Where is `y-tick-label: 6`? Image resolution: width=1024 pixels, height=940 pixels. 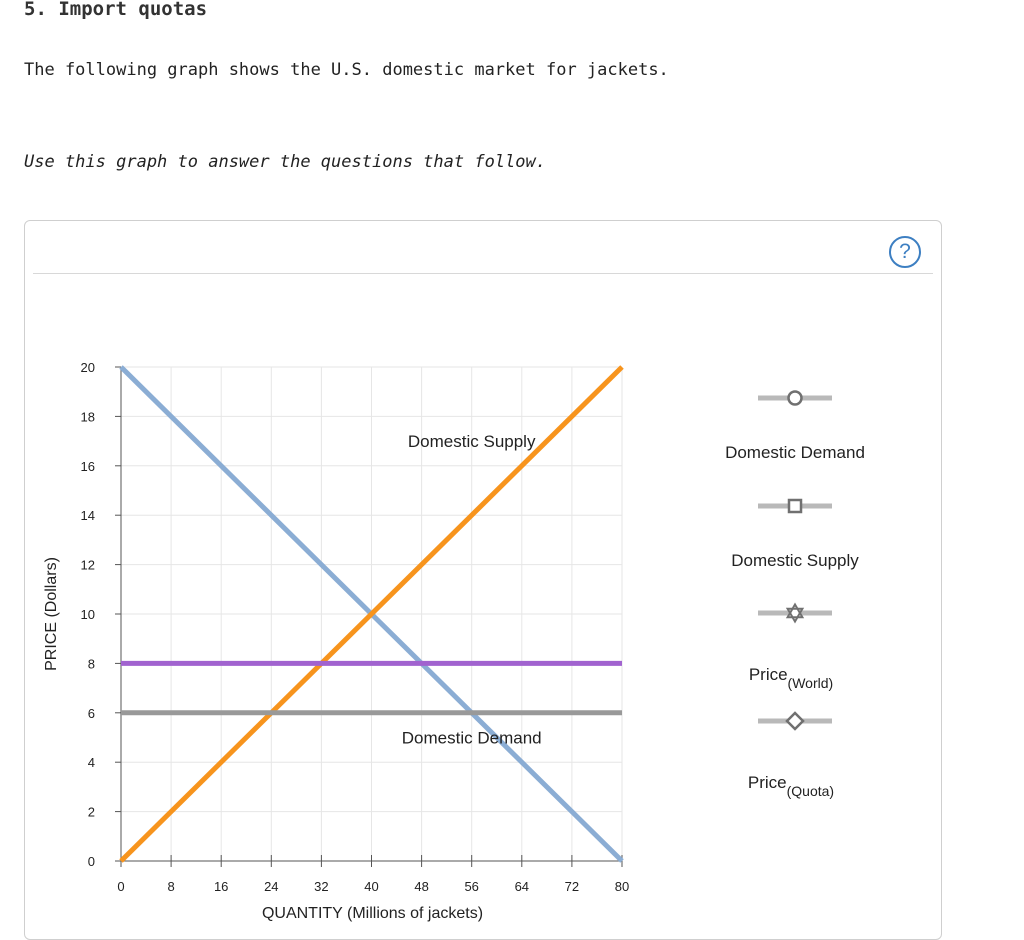 y-tick-label: 6 is located at coordinates (91, 713).